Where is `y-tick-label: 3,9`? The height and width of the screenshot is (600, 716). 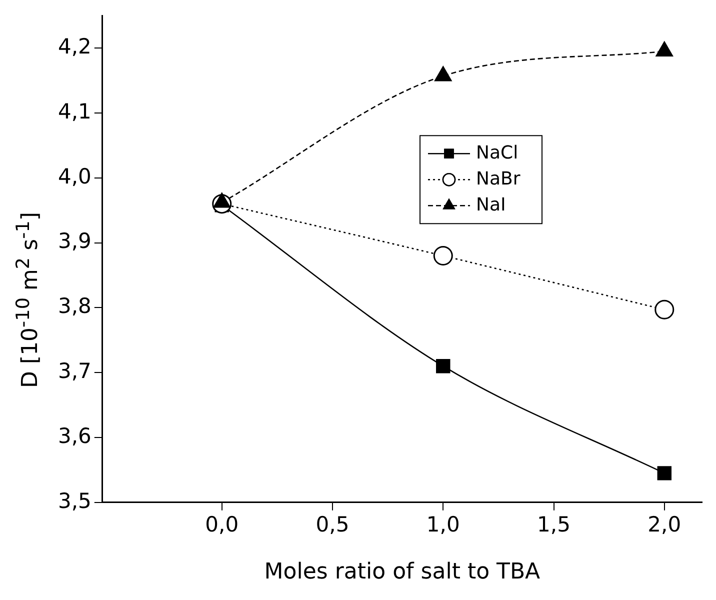
y-tick-label: 3,9 is located at coordinates (75, 241).